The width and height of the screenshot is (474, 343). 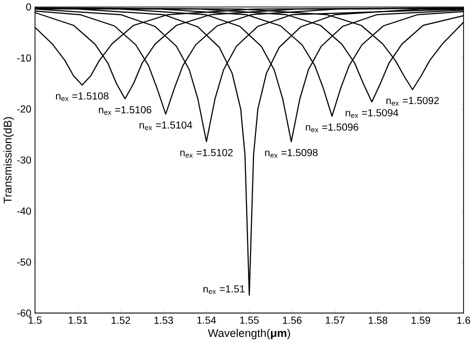 I want to click on annotation: n$_{ex}$ =1.5104, so click(x=166, y=126).